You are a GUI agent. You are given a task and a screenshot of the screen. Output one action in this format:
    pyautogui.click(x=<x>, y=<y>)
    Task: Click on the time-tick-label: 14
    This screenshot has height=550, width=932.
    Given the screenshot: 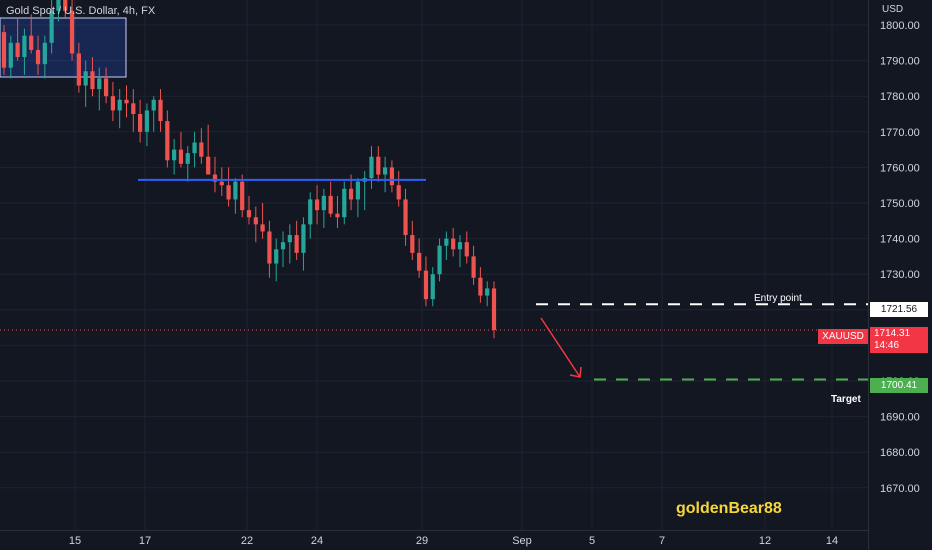 What is the action you would take?
    pyautogui.click(x=832, y=541)
    